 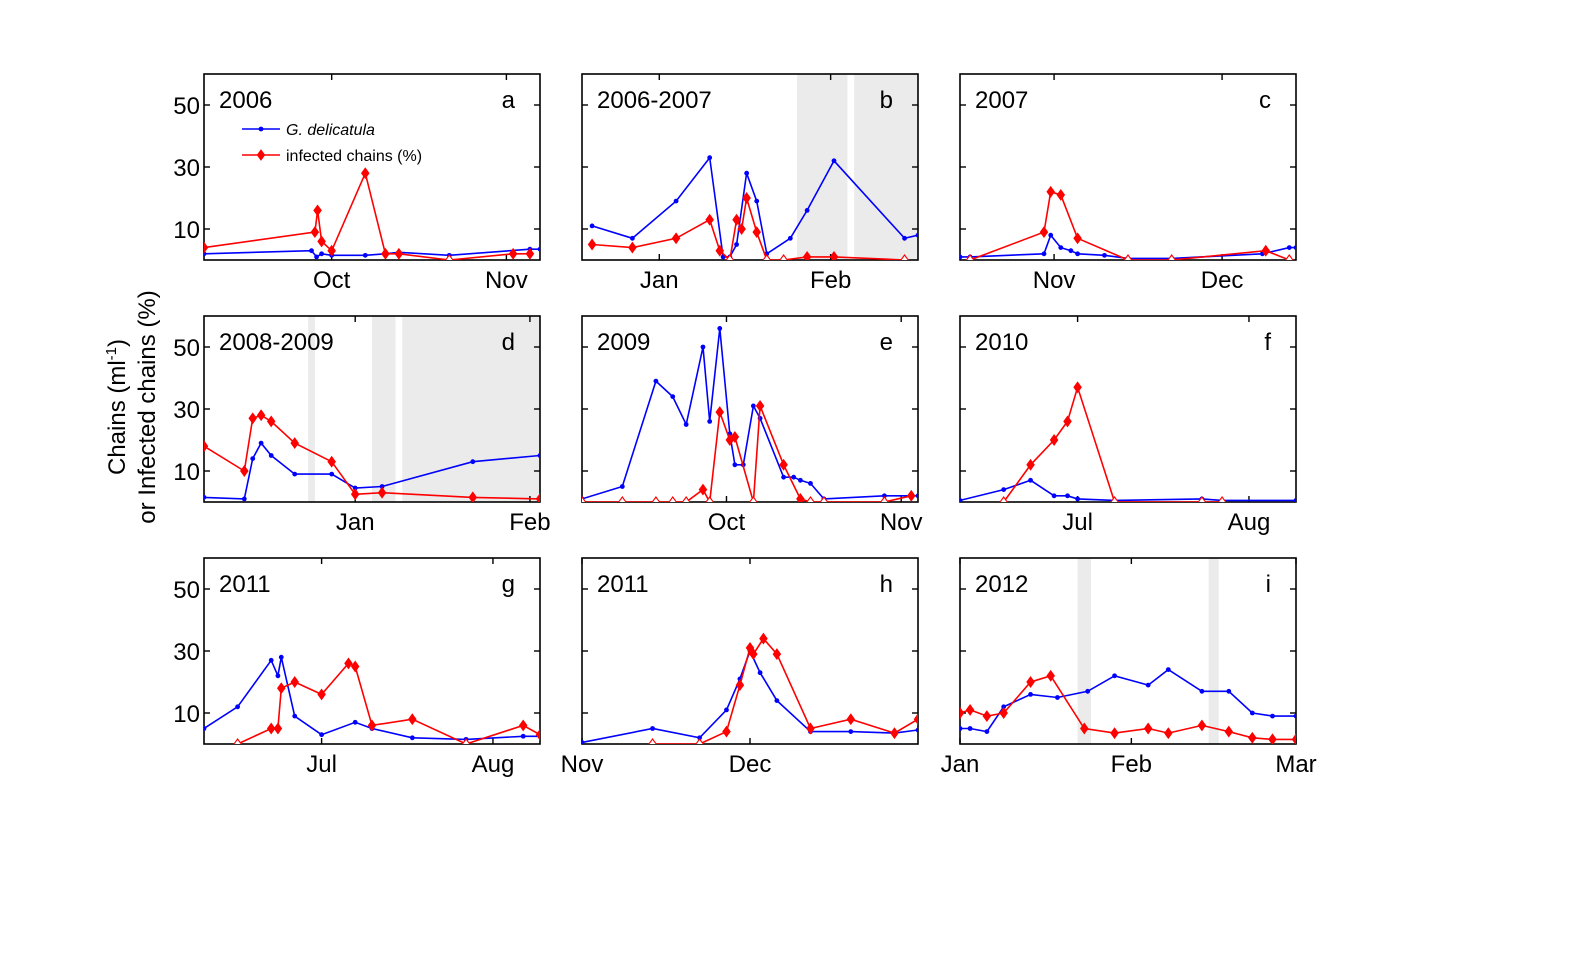 I want to click on panel-letter-c: c, so click(x=1265, y=100).